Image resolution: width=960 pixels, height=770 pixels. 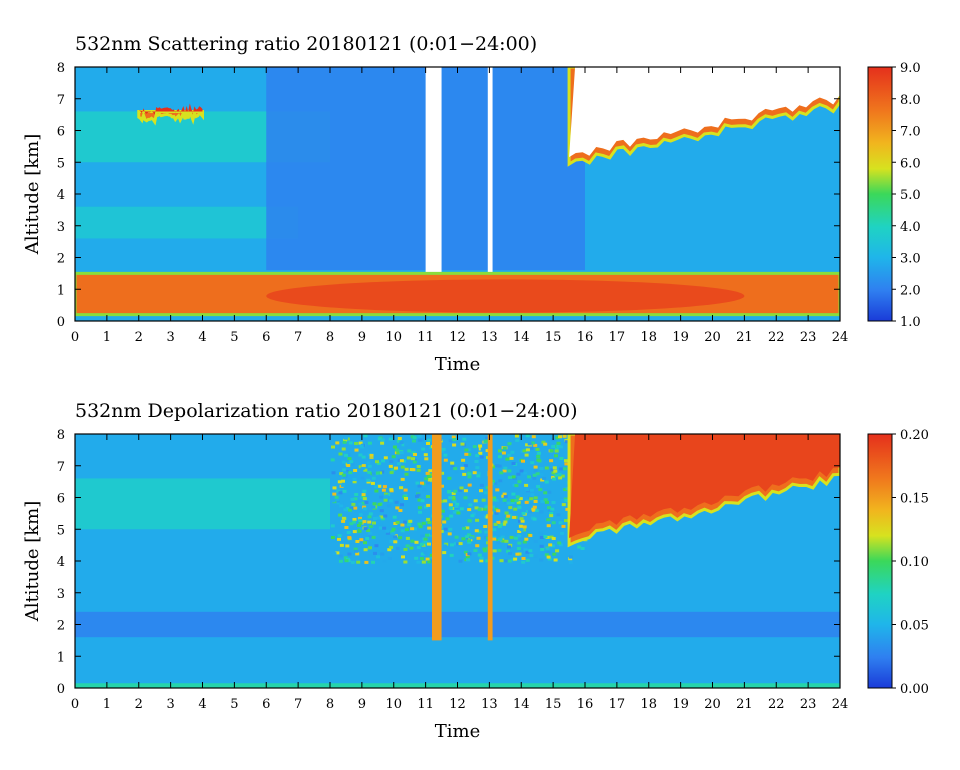 I want to click on x-tick-label: 23, so click(x=808, y=704).